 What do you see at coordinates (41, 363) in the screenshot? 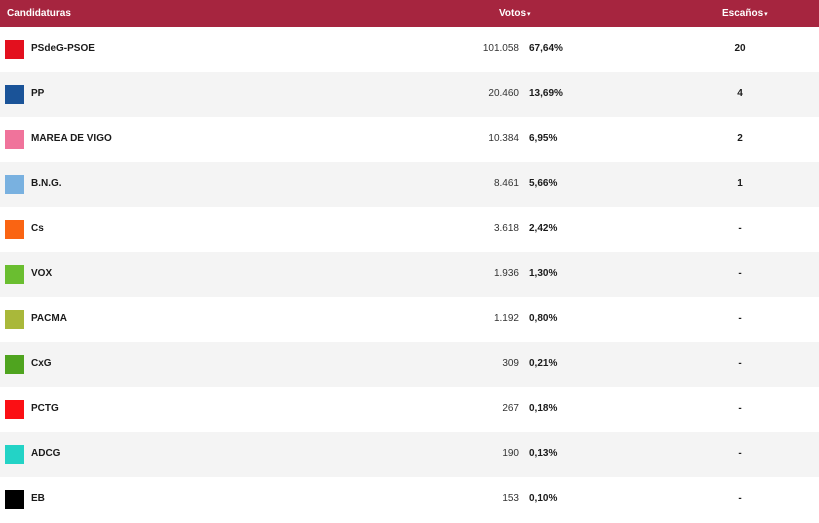
I see `party-name: CxG` at bounding box center [41, 363].